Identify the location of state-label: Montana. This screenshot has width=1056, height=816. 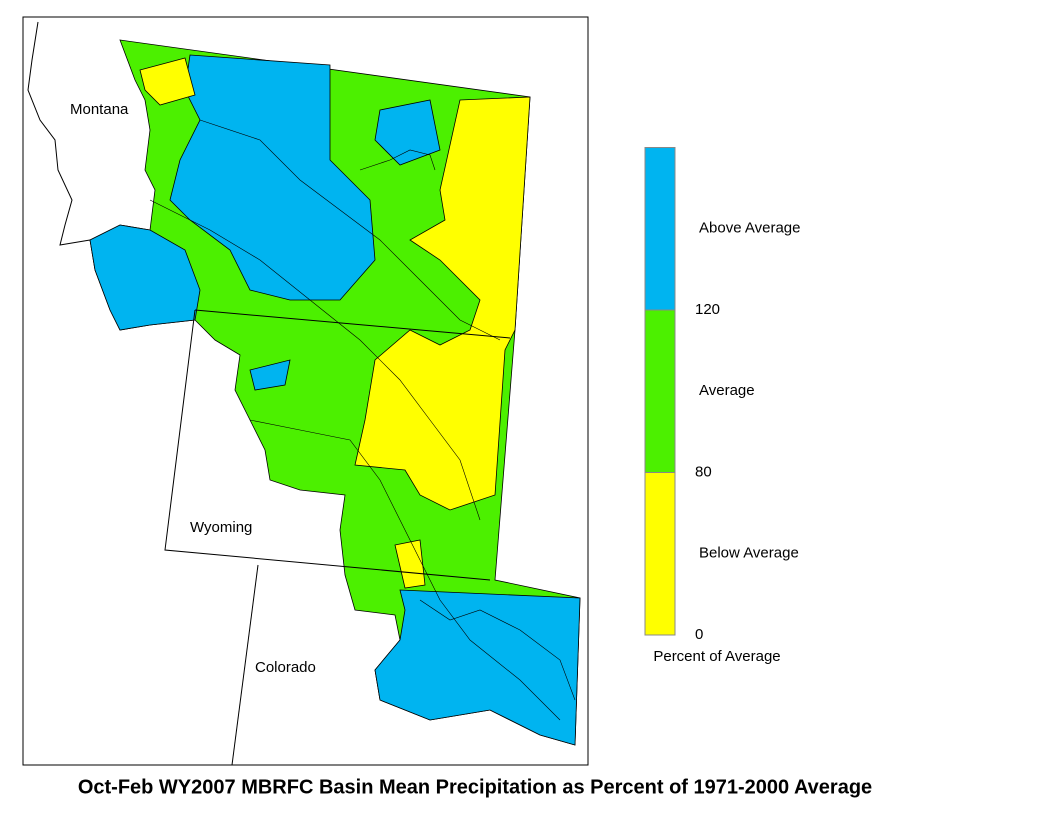
(99, 109).